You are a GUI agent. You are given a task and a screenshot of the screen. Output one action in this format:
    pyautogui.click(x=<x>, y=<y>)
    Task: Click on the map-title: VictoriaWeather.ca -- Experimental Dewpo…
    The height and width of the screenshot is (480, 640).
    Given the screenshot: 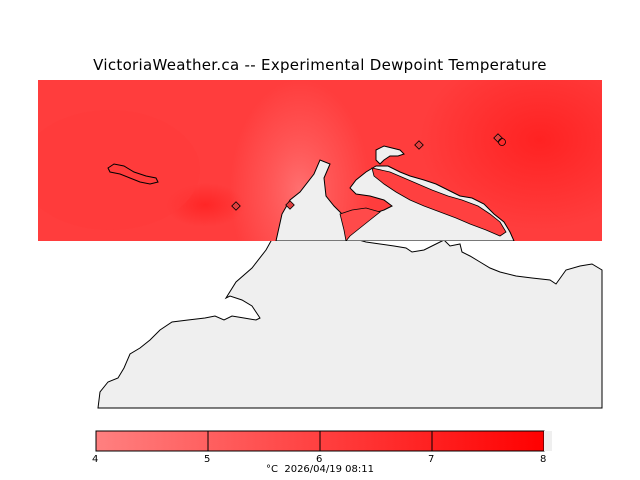 What is the action you would take?
    pyautogui.click(x=320, y=65)
    